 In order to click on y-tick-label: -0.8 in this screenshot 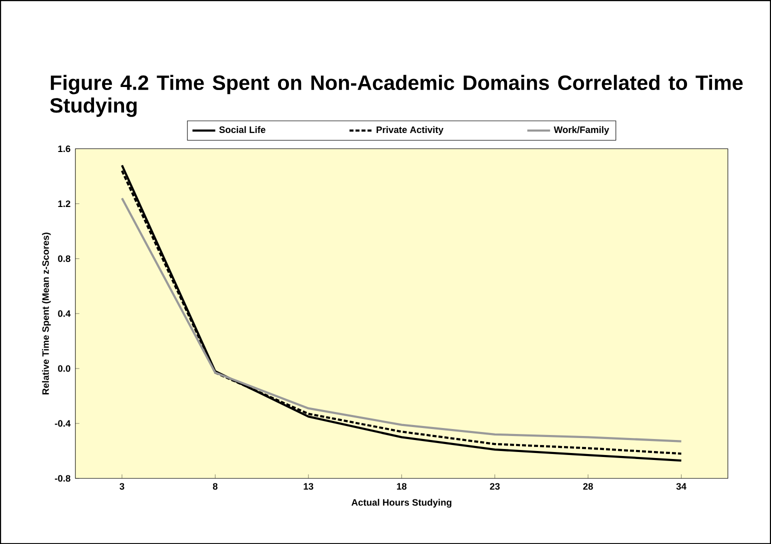, I will do `click(62, 478)`.